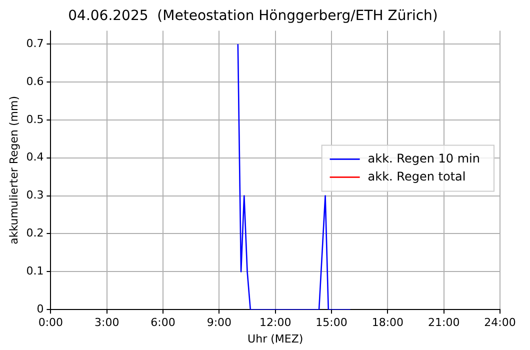  What do you see at coordinates (424, 158) in the screenshot?
I see `legend-label: akk. Regen 10 min` at bounding box center [424, 158].